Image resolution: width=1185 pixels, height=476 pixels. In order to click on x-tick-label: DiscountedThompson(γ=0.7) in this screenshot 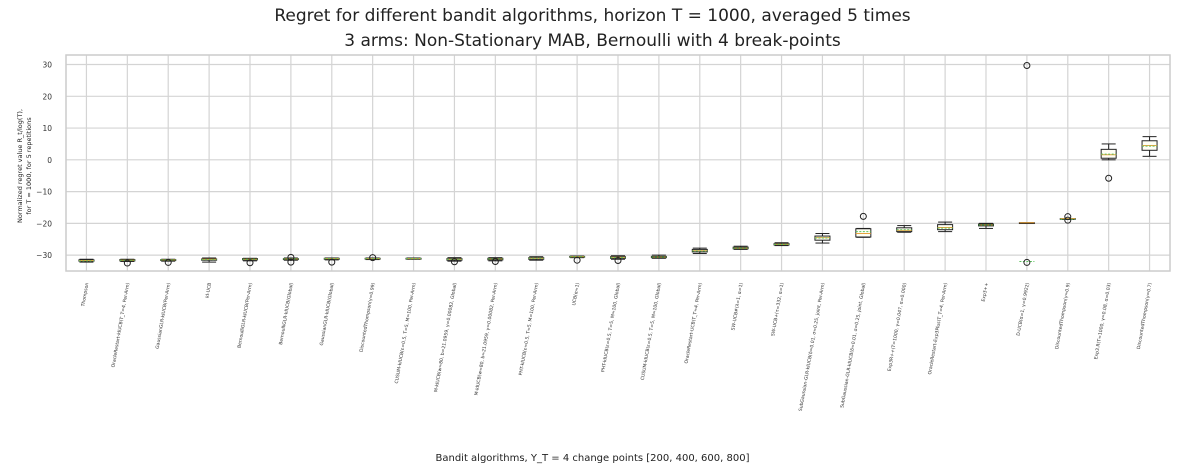, I will do `click(1145, 316)`.